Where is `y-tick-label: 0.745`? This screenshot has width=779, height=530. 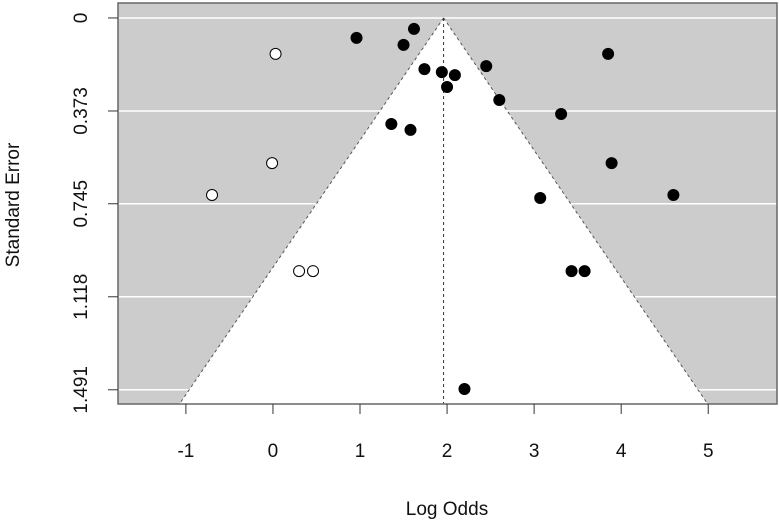
y-tick-label: 0.745 is located at coordinates (81, 204).